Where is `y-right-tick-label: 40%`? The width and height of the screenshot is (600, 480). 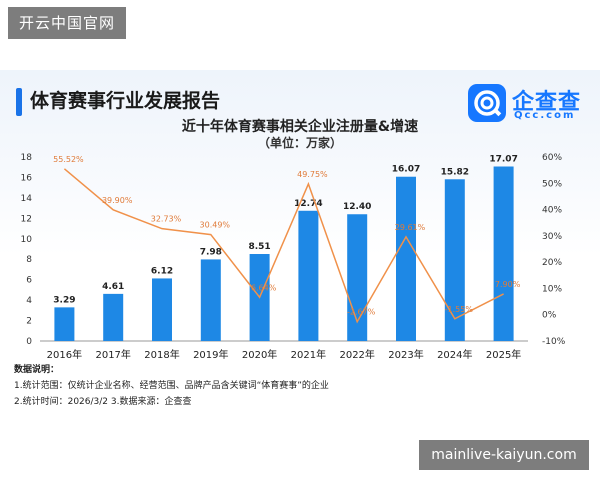 y-right-tick-label: 40% is located at coordinates (552, 211).